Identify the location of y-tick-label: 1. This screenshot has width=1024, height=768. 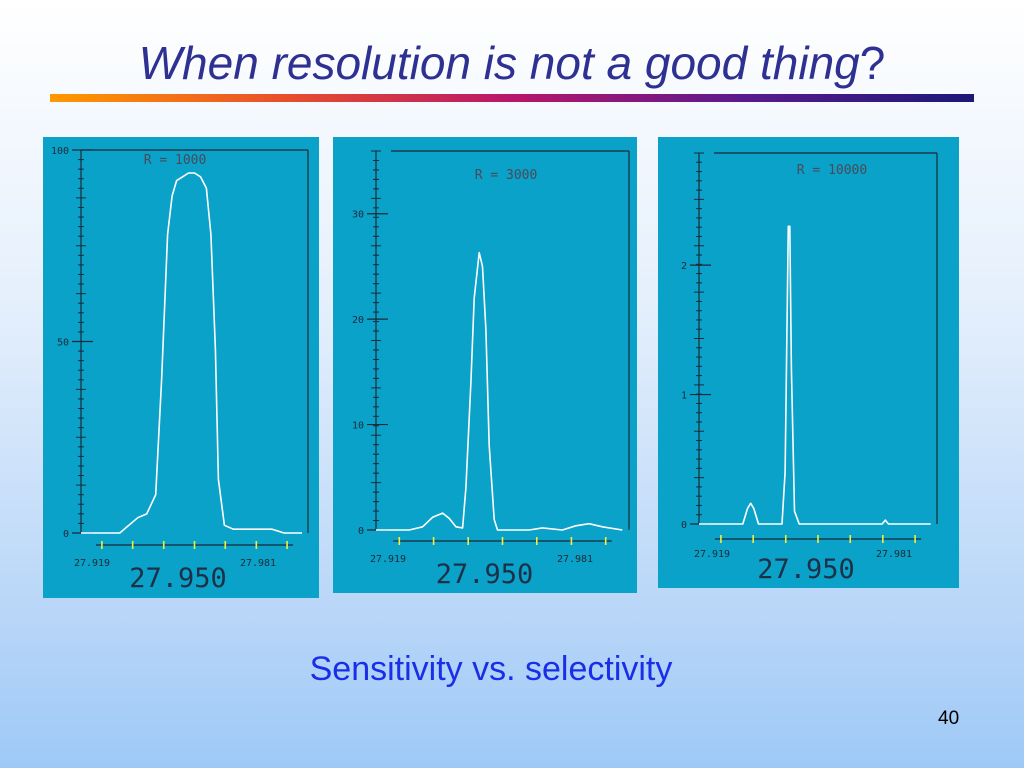
(684, 396).